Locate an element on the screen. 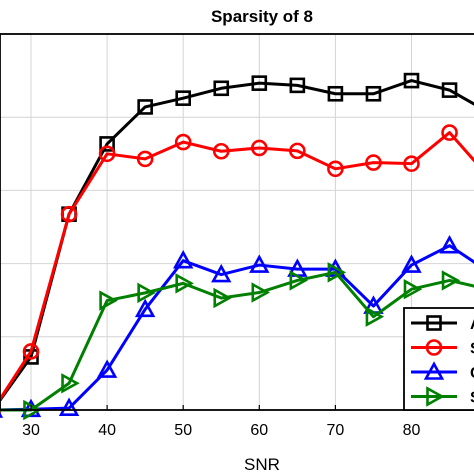 The image size is (474, 474). x-tick-label: 30 is located at coordinates (31, 430).